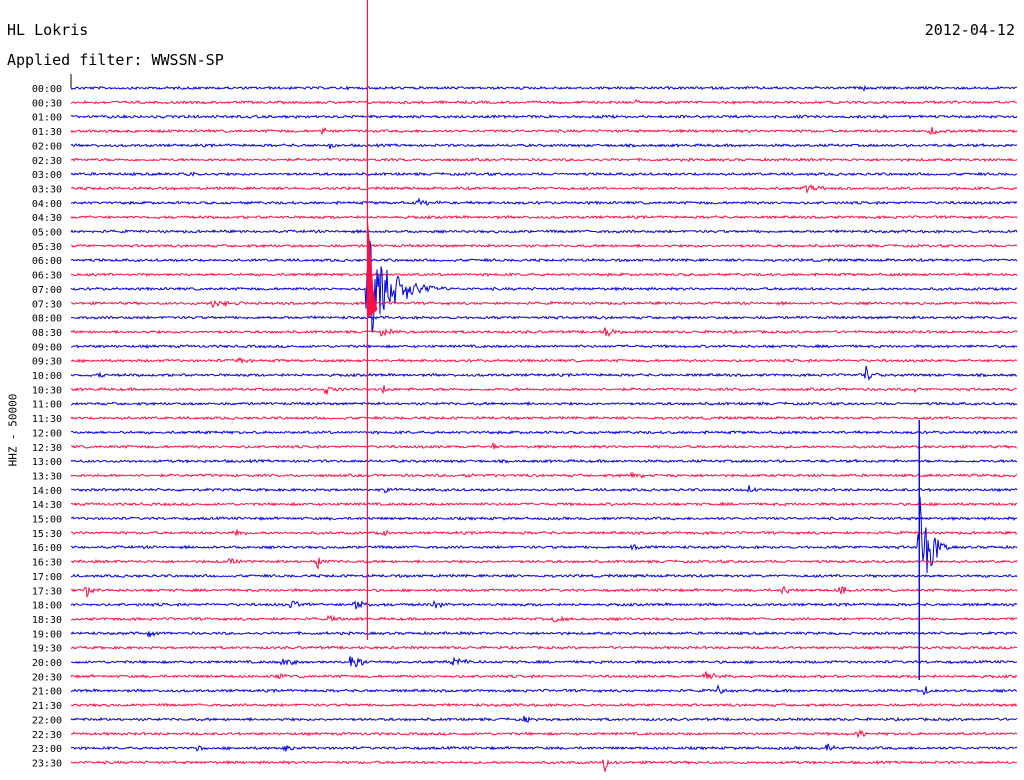  What do you see at coordinates (48, 30) in the screenshot?
I see `station-name: HL Lokris` at bounding box center [48, 30].